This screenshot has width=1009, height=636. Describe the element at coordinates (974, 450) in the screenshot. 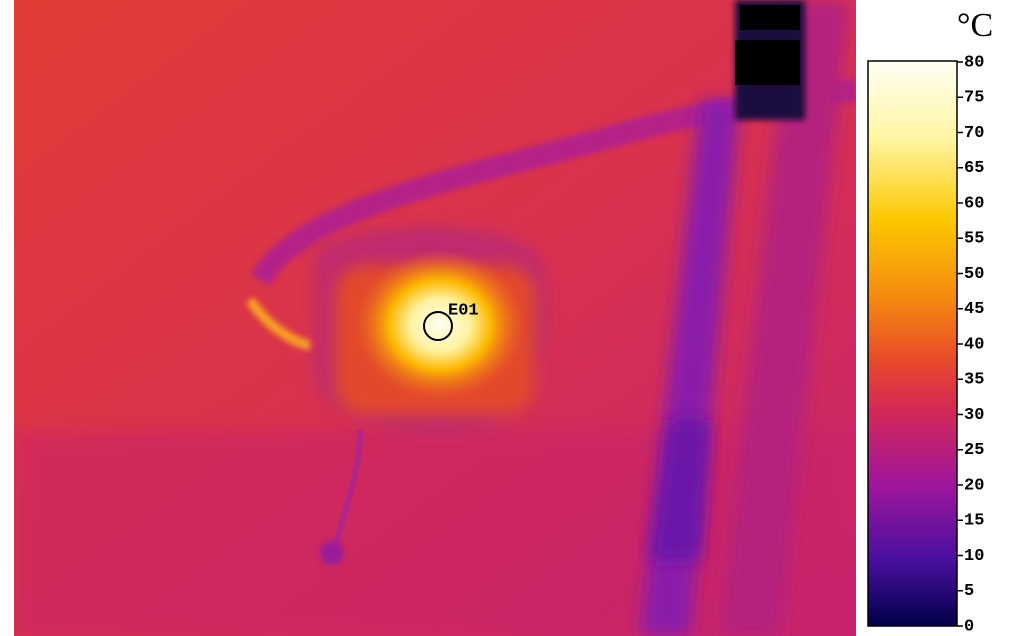

I see `tick-label: 25` at that location.